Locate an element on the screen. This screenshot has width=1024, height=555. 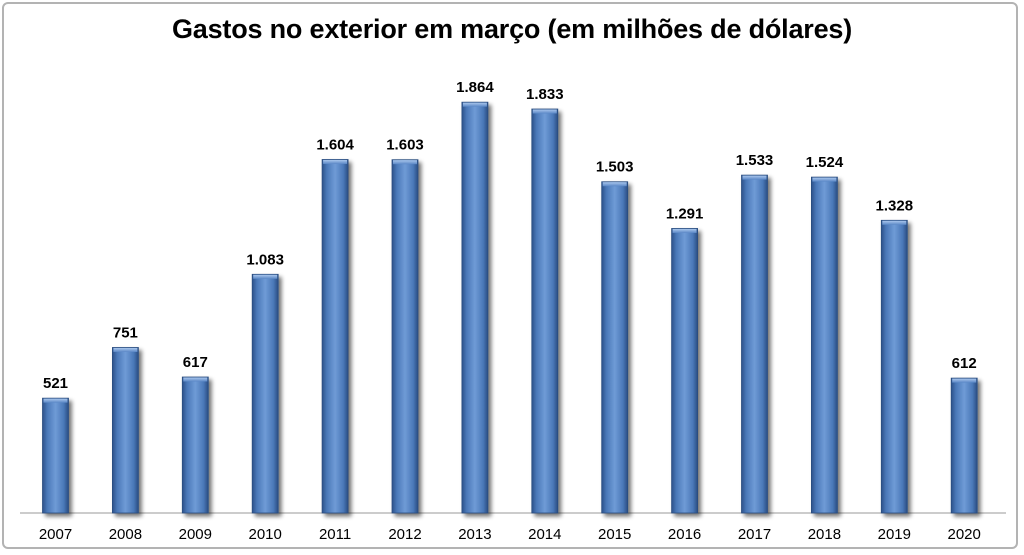
value-label-2011: 1.604 is located at coordinates (335, 144).